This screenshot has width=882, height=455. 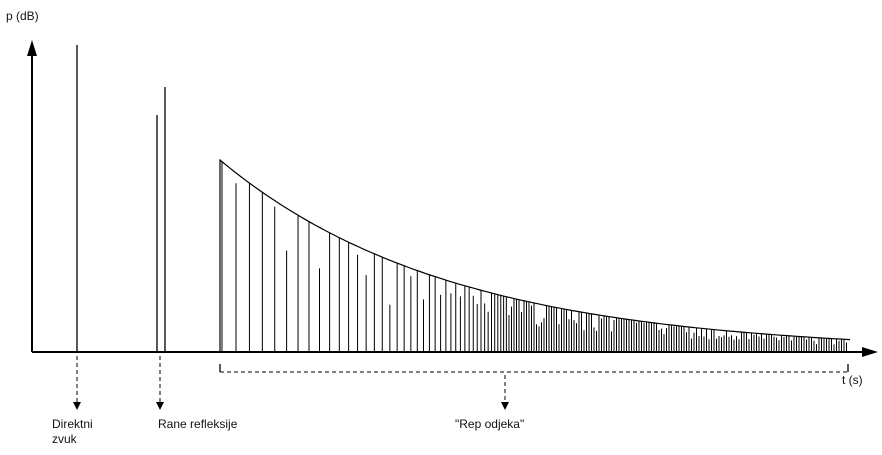 What do you see at coordinates (72, 424) in the screenshot?
I see `direct-label: Direktni` at bounding box center [72, 424].